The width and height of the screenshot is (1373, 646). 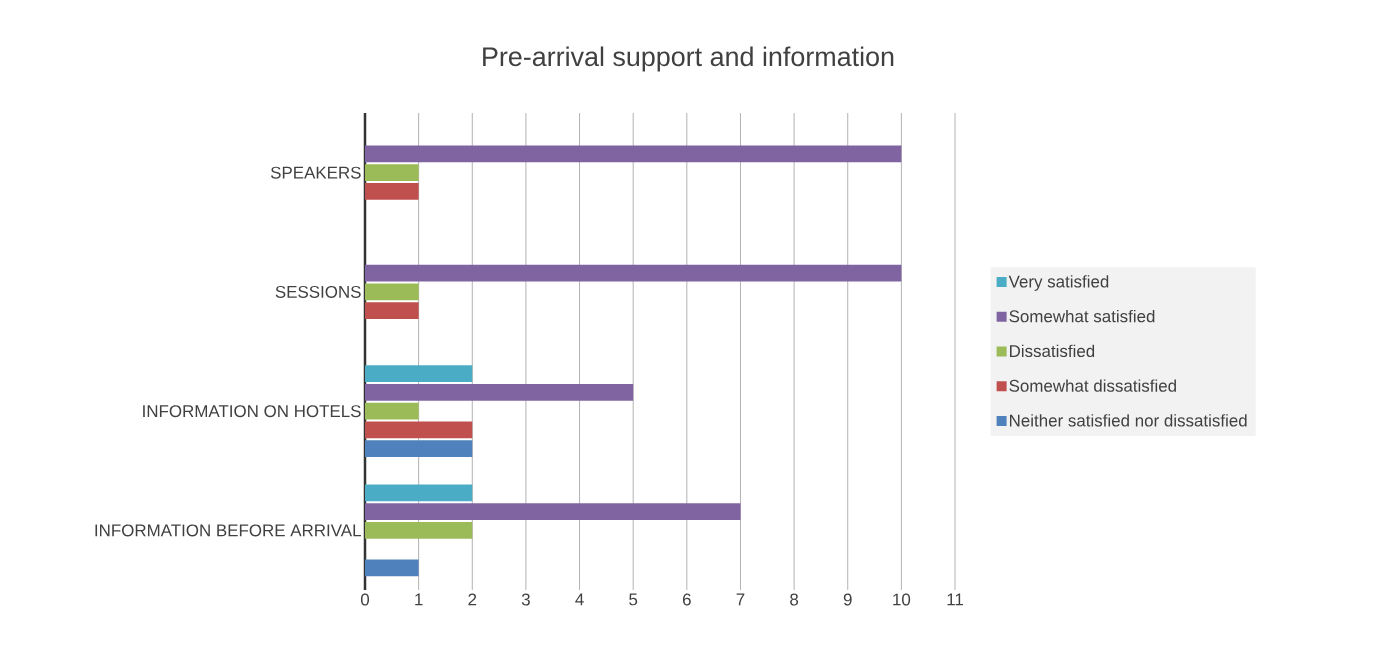 I want to click on legend-label: Very satisfied, so click(x=1058, y=283).